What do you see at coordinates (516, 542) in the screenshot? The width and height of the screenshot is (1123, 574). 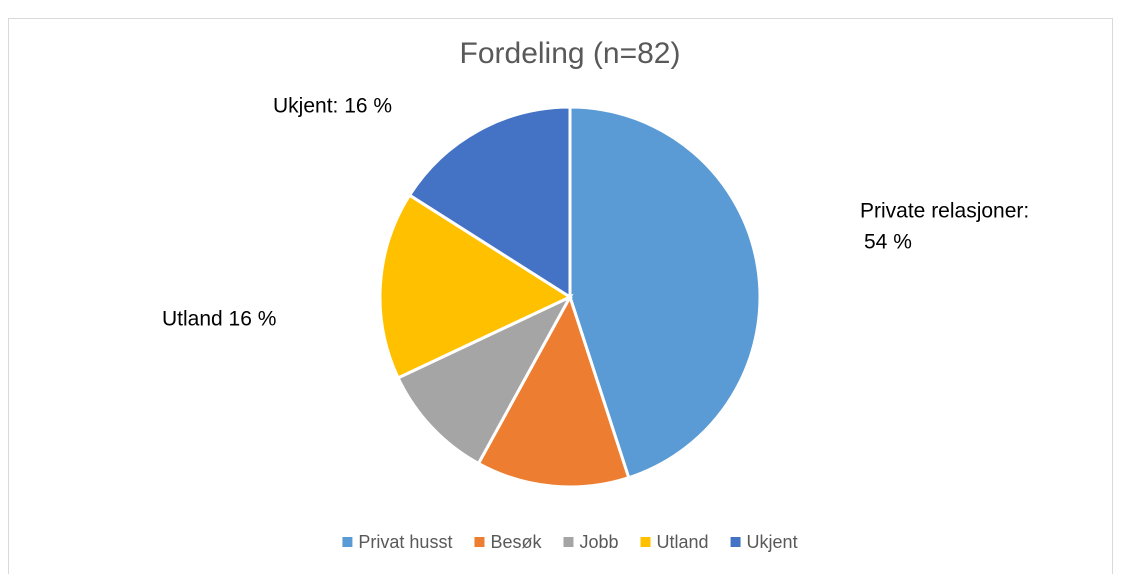 I see `legend-label: Besøk` at bounding box center [516, 542].